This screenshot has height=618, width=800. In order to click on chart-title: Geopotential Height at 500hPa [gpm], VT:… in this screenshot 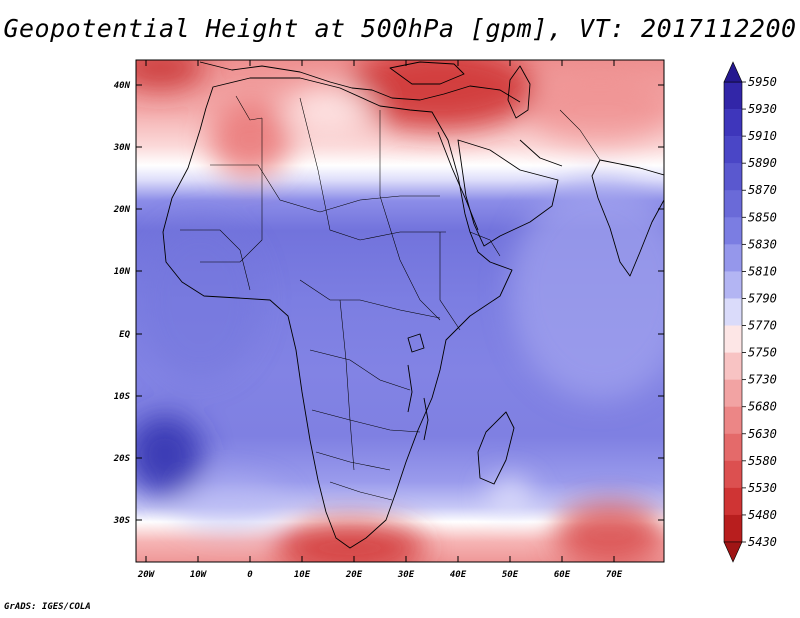, I will do `click(400, 28)`.